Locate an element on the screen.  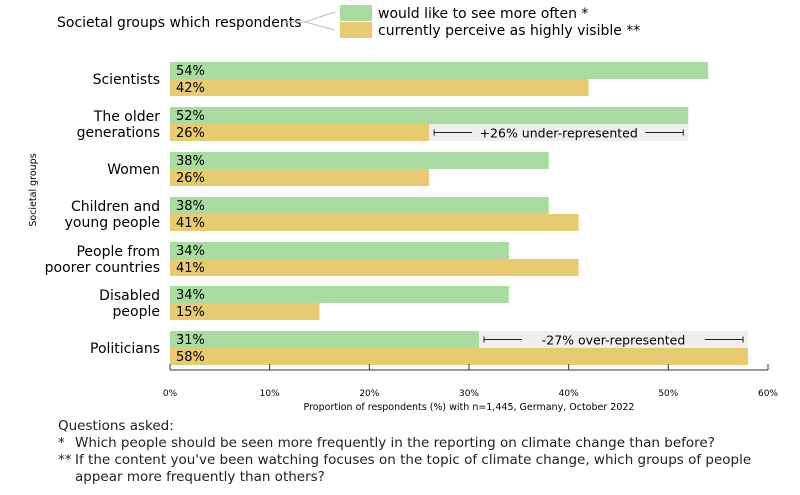
category-label: People from is located at coordinates (118, 252).